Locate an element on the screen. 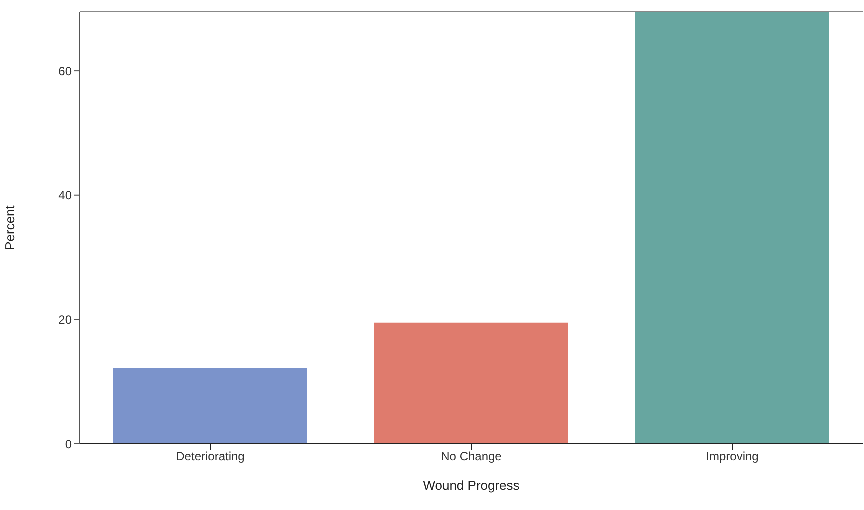 The height and width of the screenshot is (510, 864). y-tick-label: 20 is located at coordinates (65, 319).